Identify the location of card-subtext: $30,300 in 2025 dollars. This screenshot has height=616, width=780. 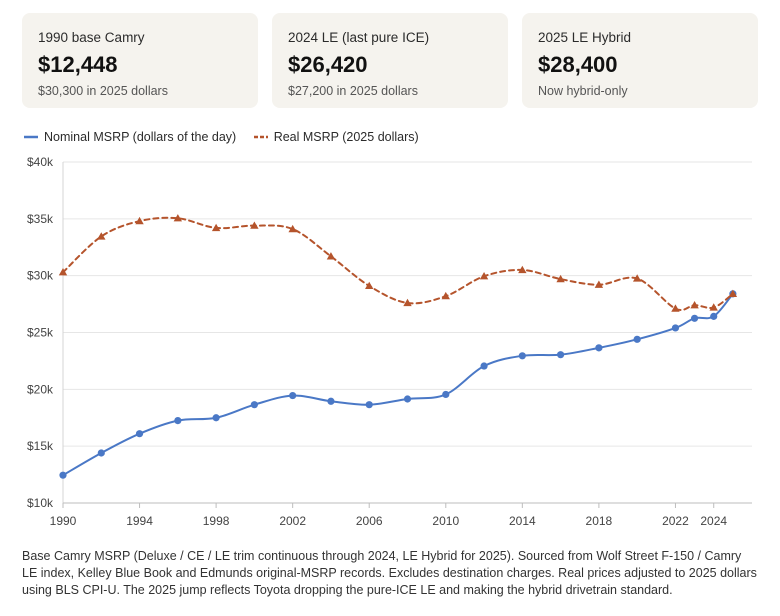
(103, 91).